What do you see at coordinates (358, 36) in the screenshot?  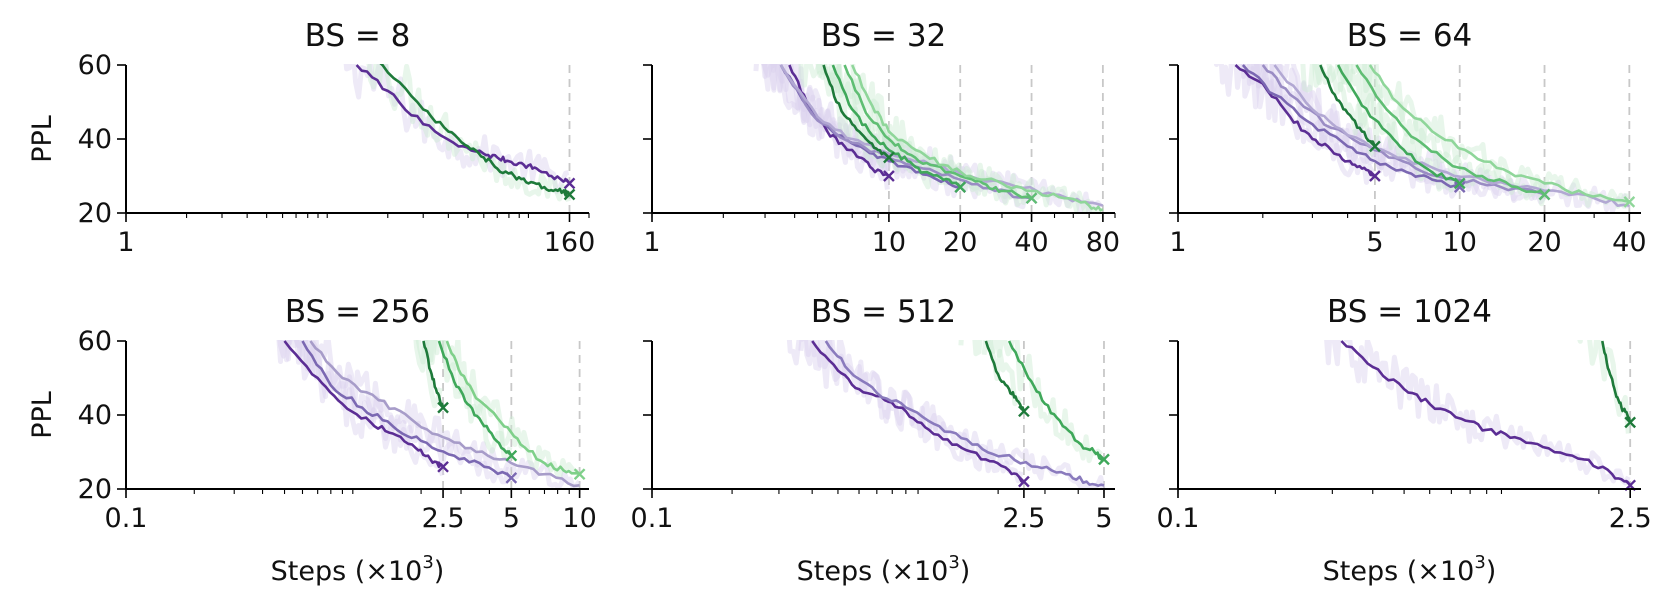 I see `panel-title: BS = 8` at bounding box center [358, 36].